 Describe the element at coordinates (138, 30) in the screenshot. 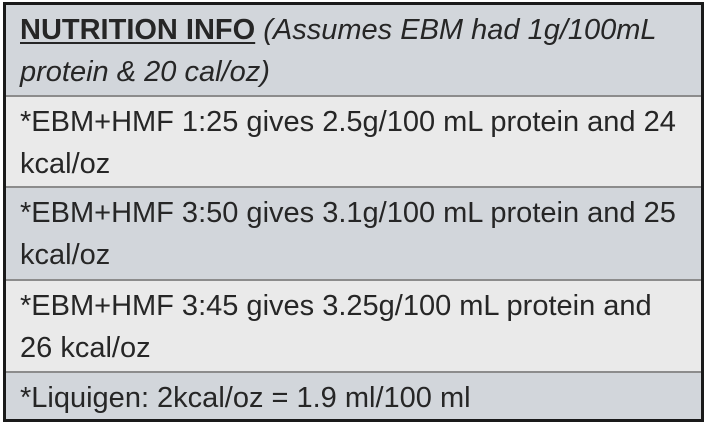

I see `table-heading: NUTRITION INFO` at that location.